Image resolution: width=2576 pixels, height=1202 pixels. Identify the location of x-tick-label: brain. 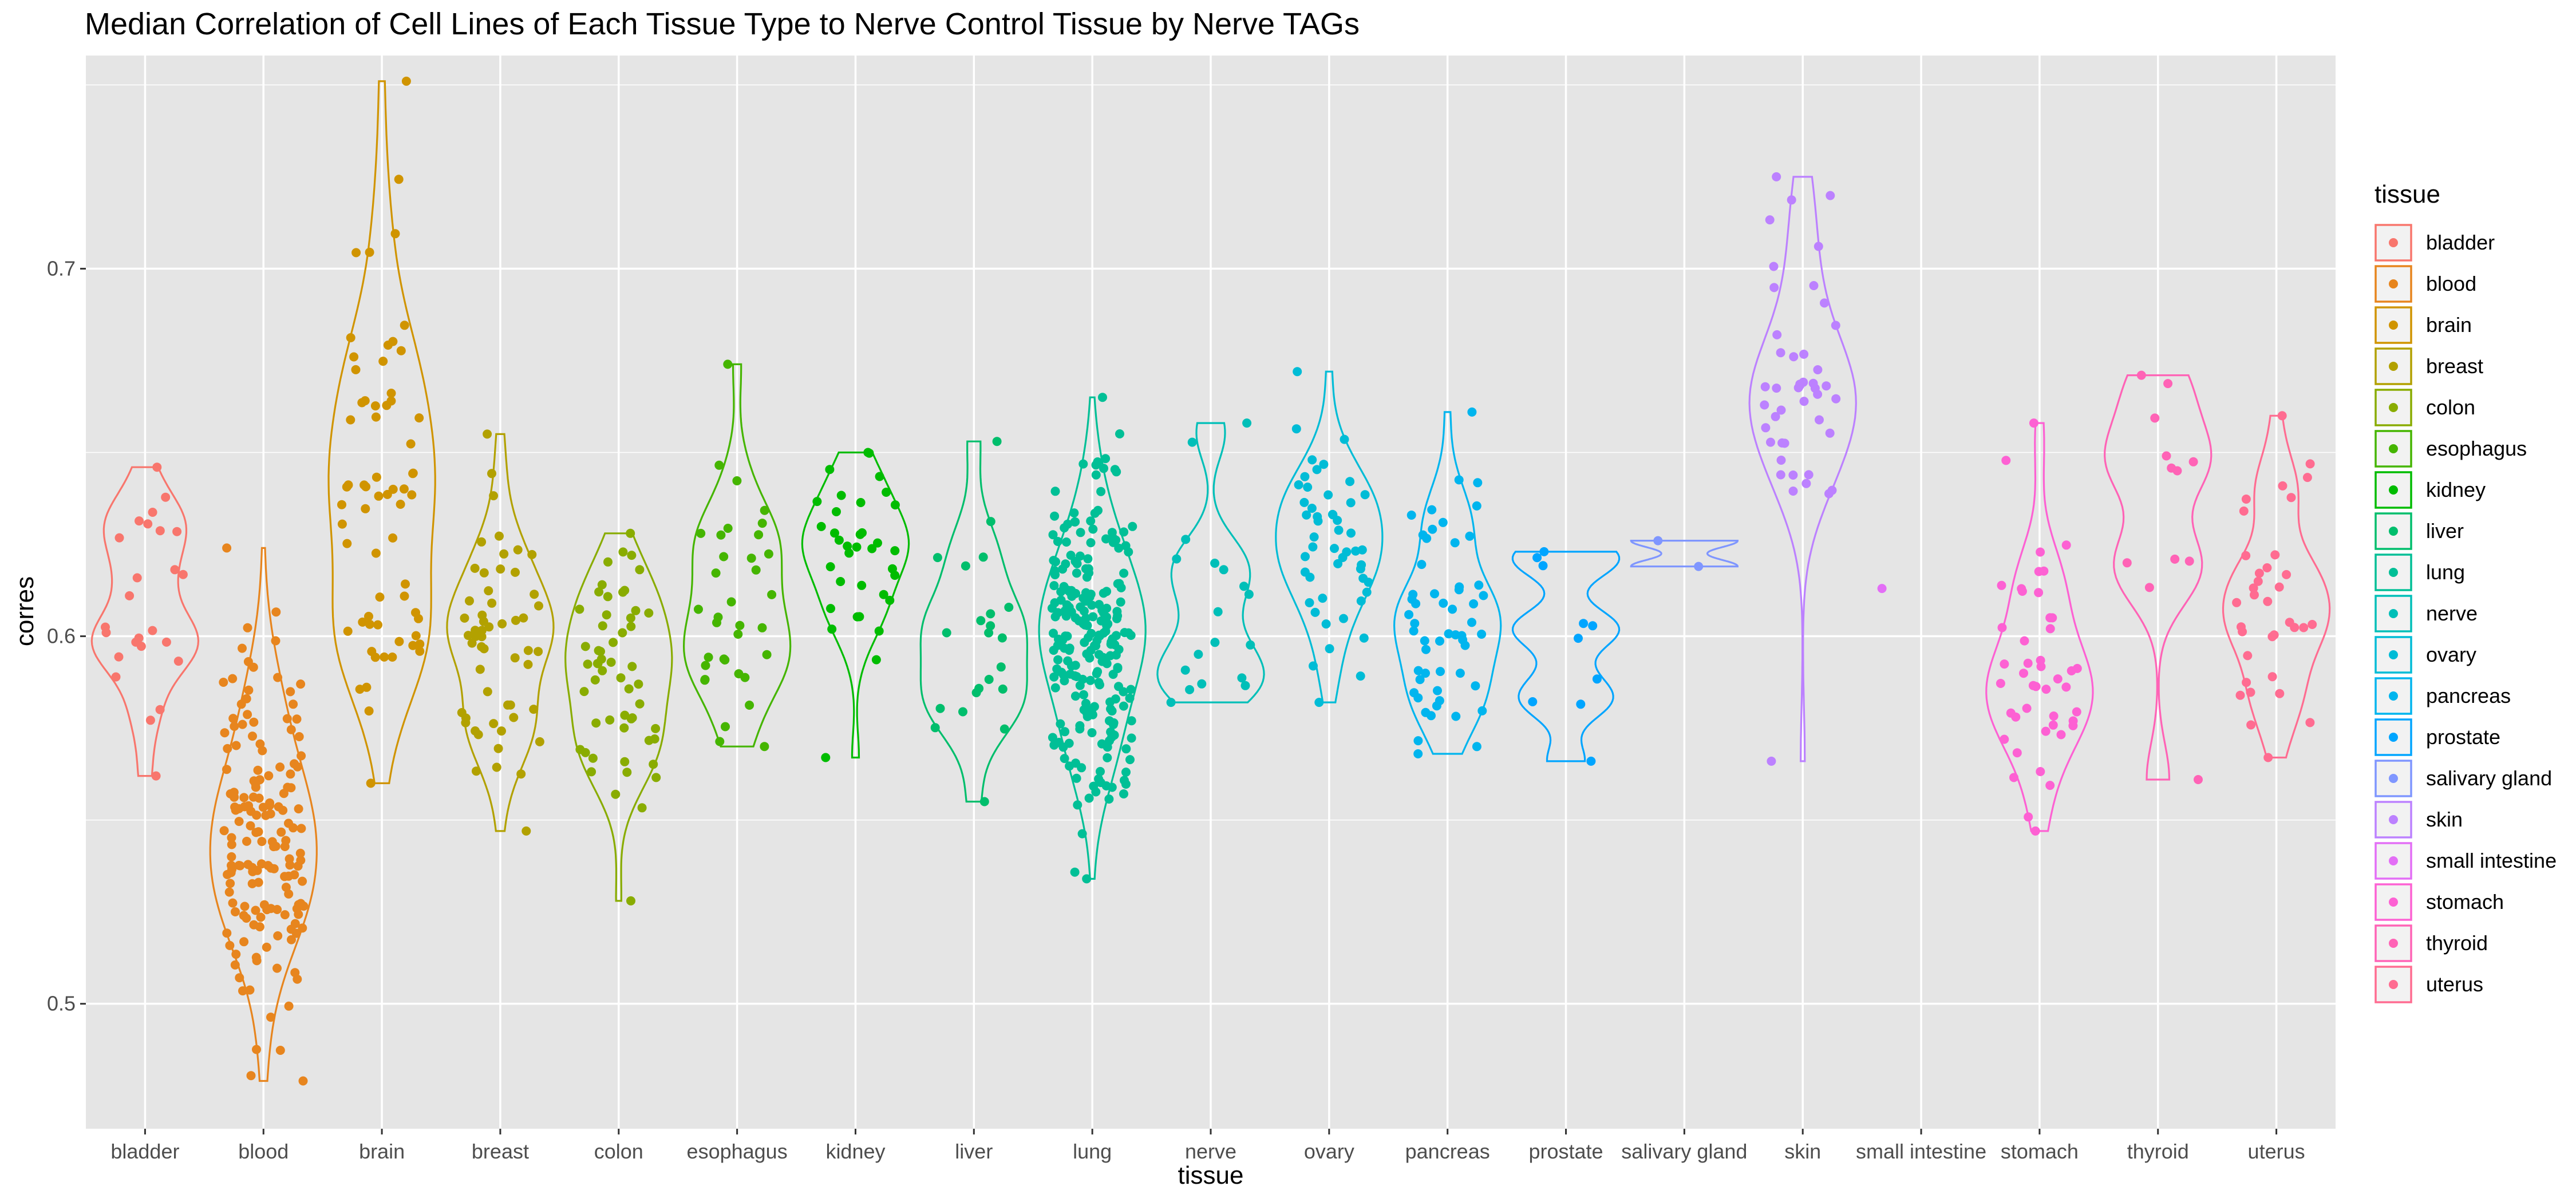
(382, 1152).